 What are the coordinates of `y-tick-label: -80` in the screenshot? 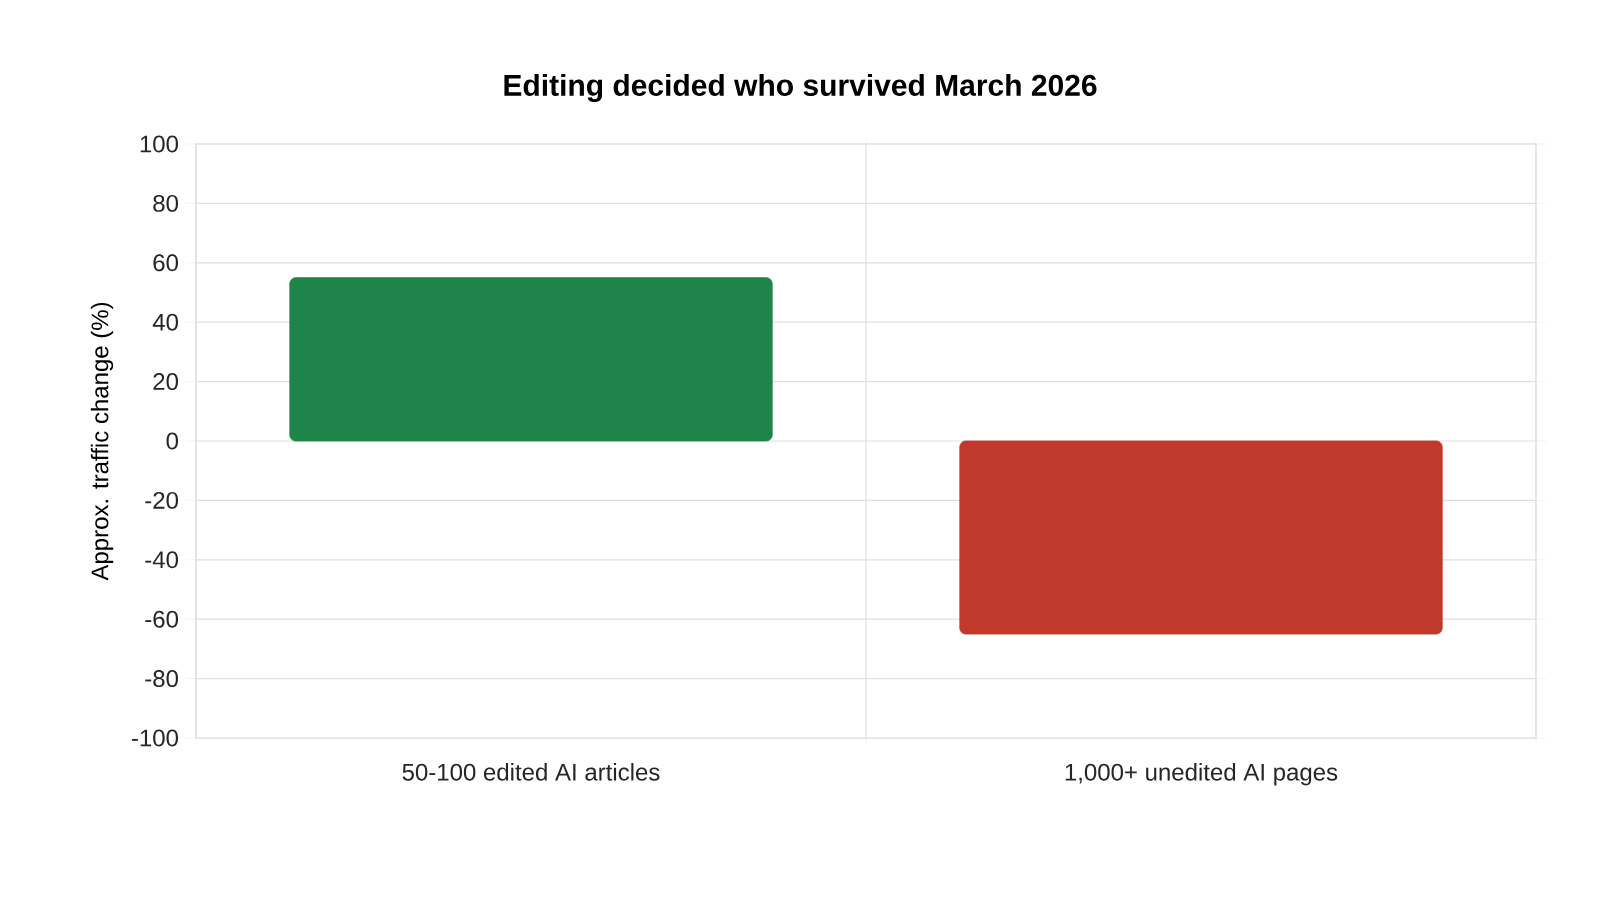 It's located at (162, 679).